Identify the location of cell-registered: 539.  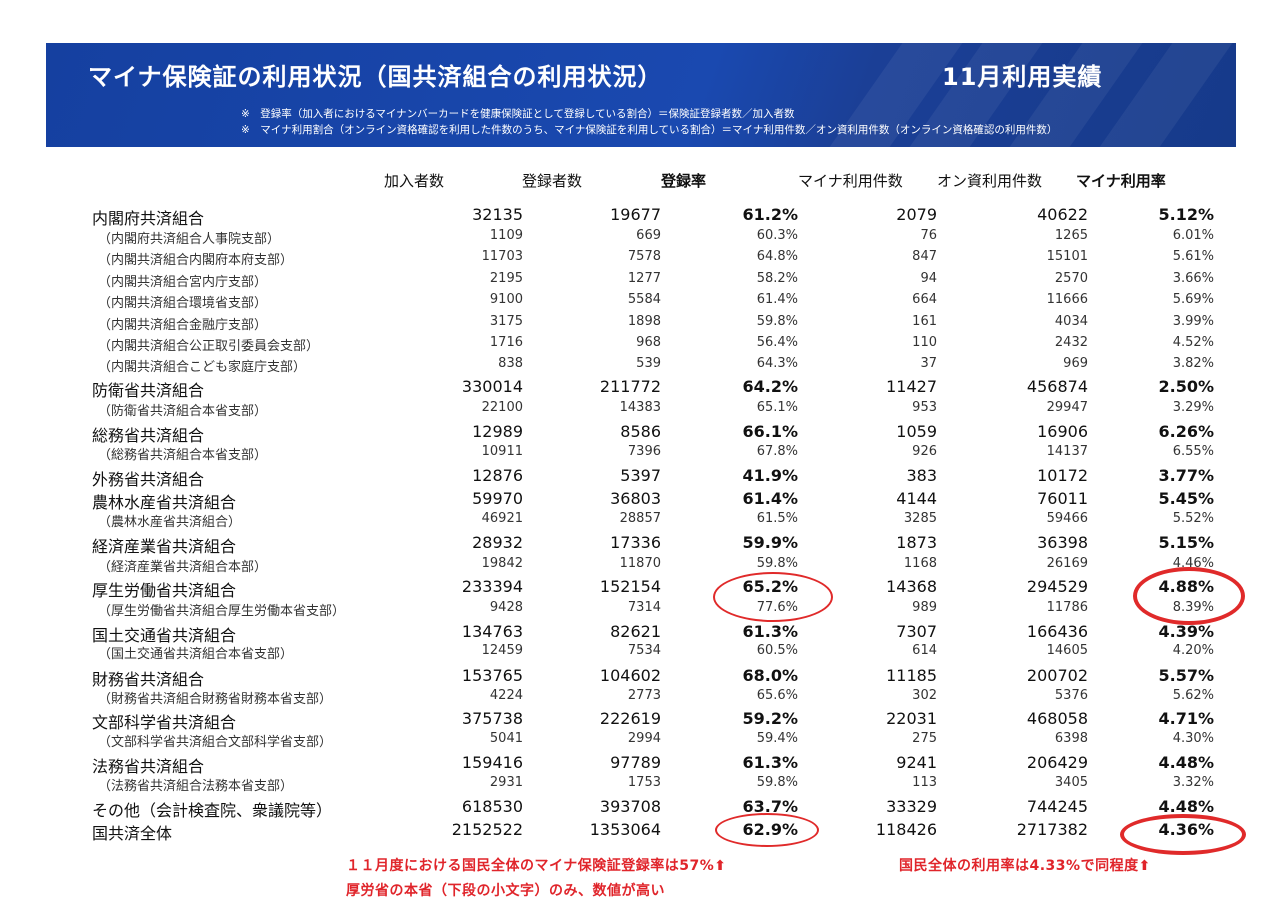
(648, 363).